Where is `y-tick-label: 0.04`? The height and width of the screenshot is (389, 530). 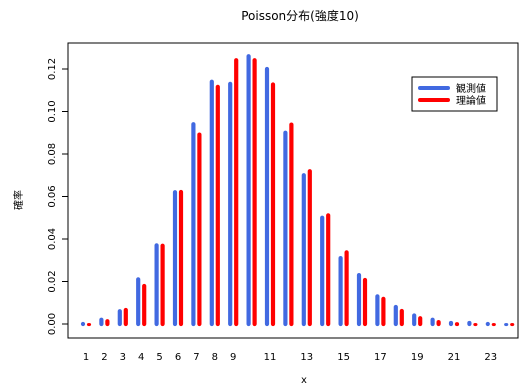
y-tick-label: 0.04 is located at coordinates (52, 239).